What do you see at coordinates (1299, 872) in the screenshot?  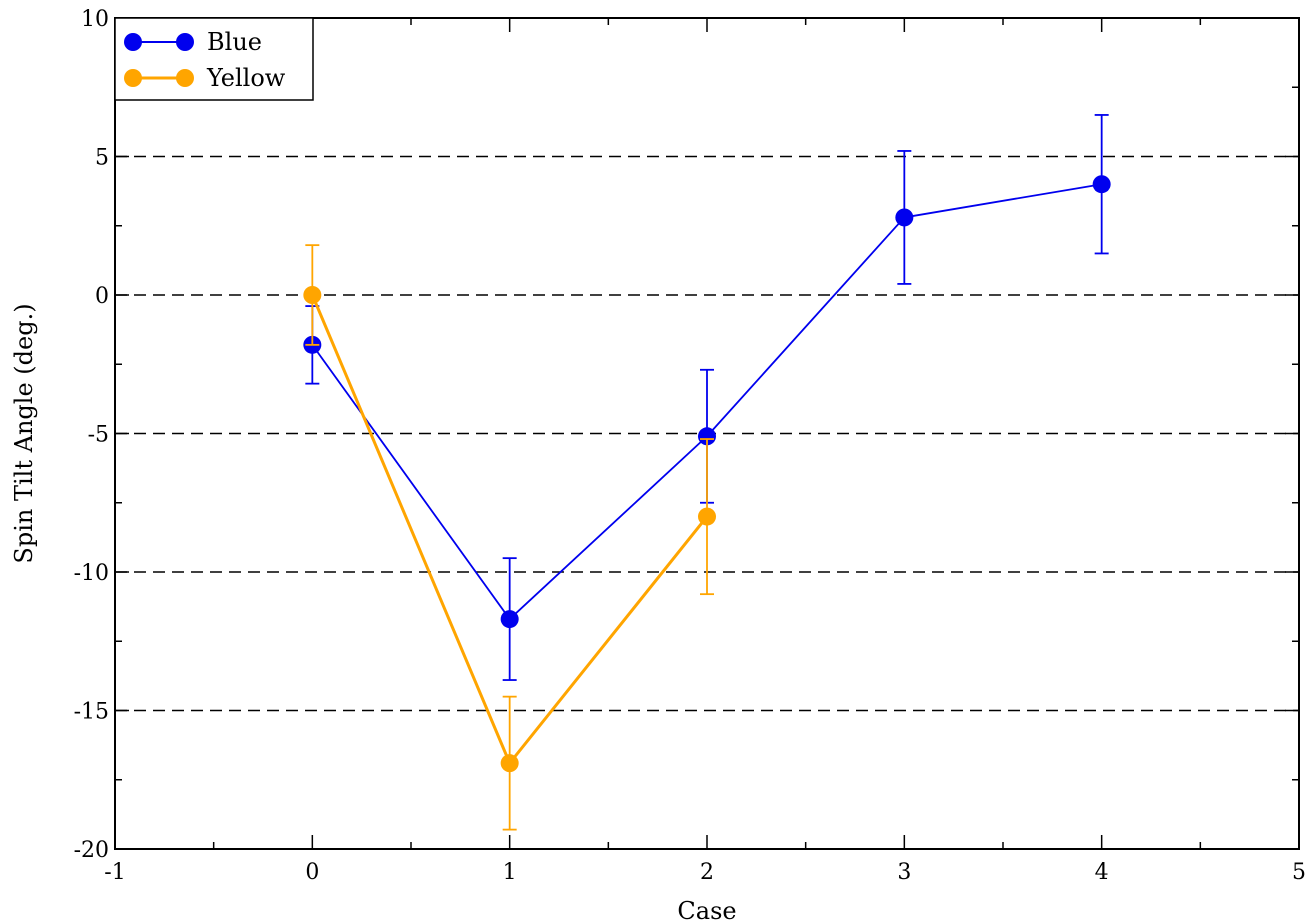 I see `x-tick-label: 5` at bounding box center [1299, 872].